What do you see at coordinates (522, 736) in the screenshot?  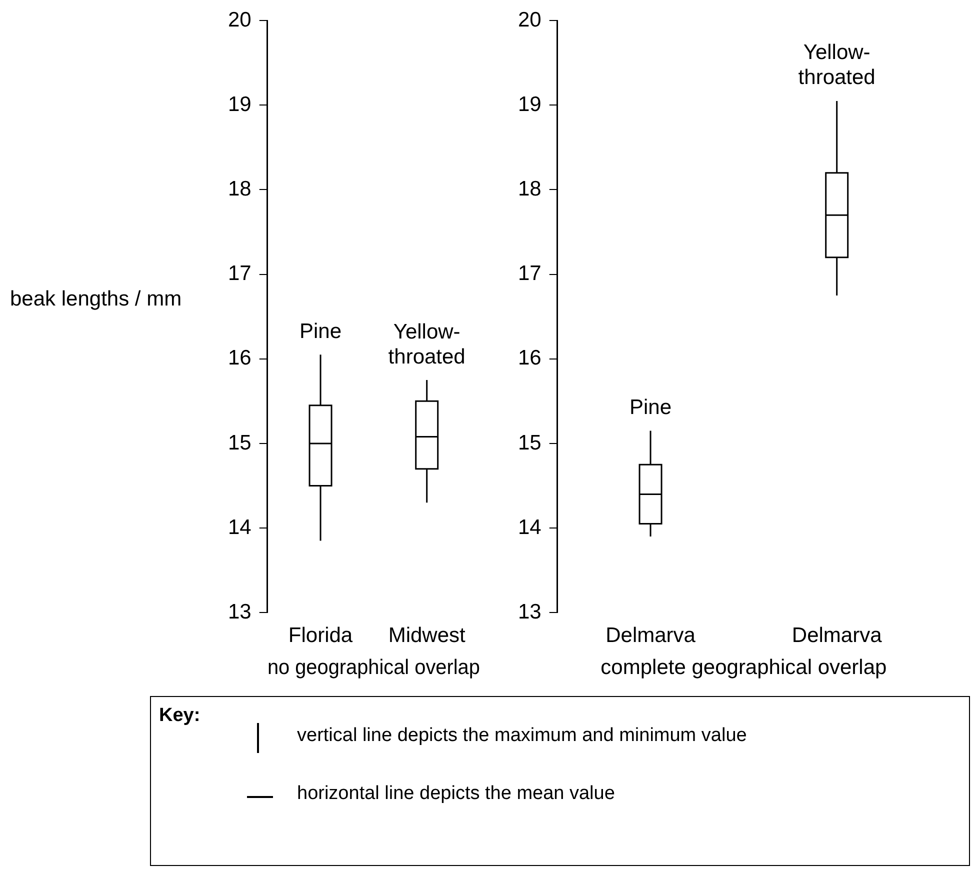 I see `text: vertical line depicts the maximum and minimum value` at bounding box center [522, 736].